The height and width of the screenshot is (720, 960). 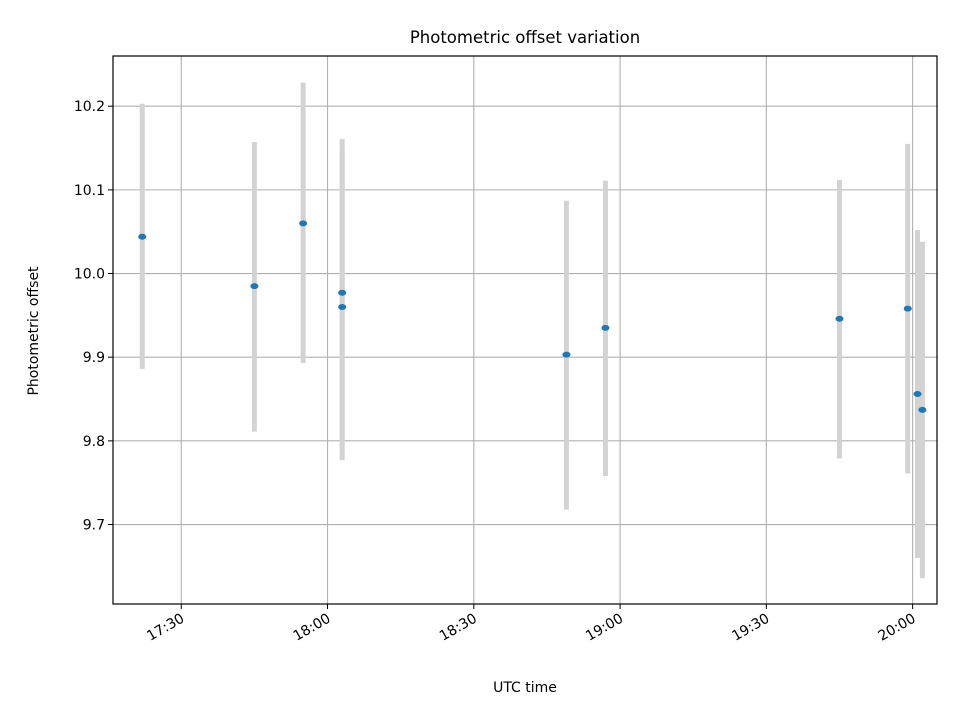 What do you see at coordinates (525, 688) in the screenshot?
I see `x-axis-label: UTC time` at bounding box center [525, 688].